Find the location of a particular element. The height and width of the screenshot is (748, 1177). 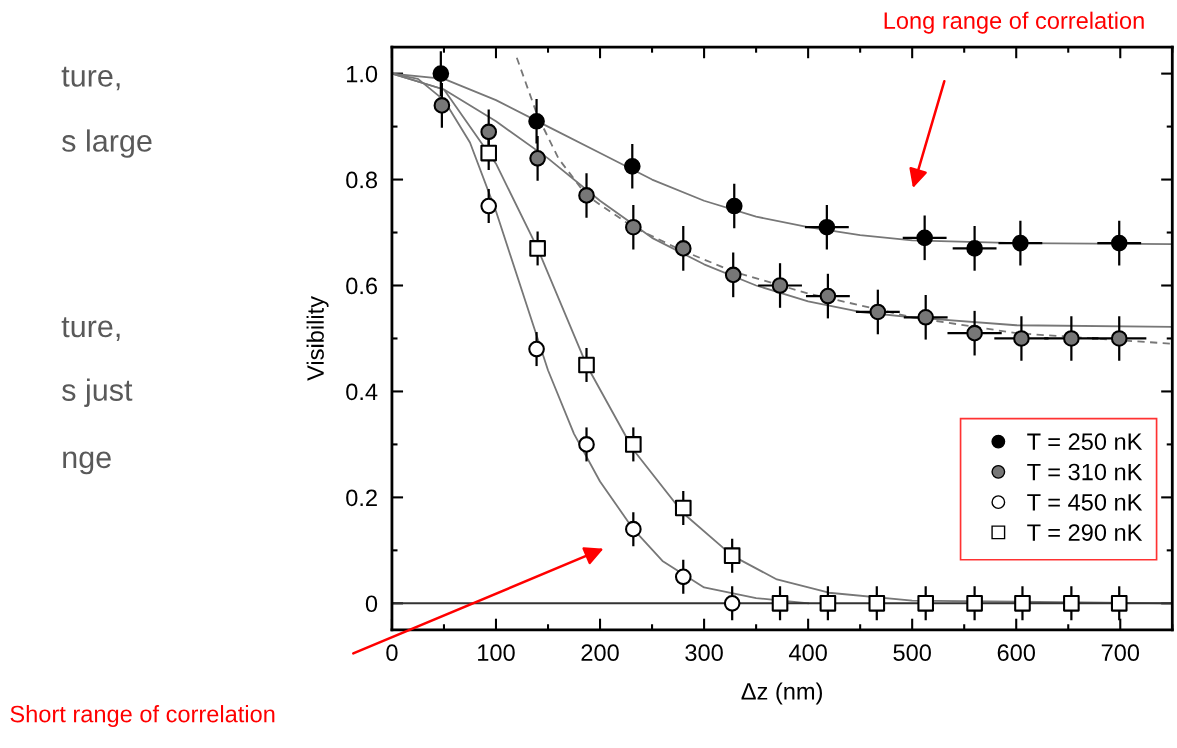

legend-label: T = 250 nK is located at coordinates (1085, 442).